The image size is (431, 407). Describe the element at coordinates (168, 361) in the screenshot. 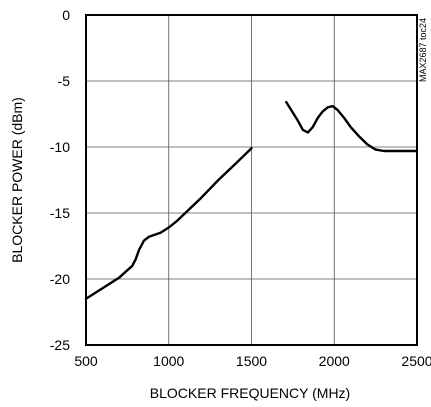

I see `x-tick-label: 1000` at that location.